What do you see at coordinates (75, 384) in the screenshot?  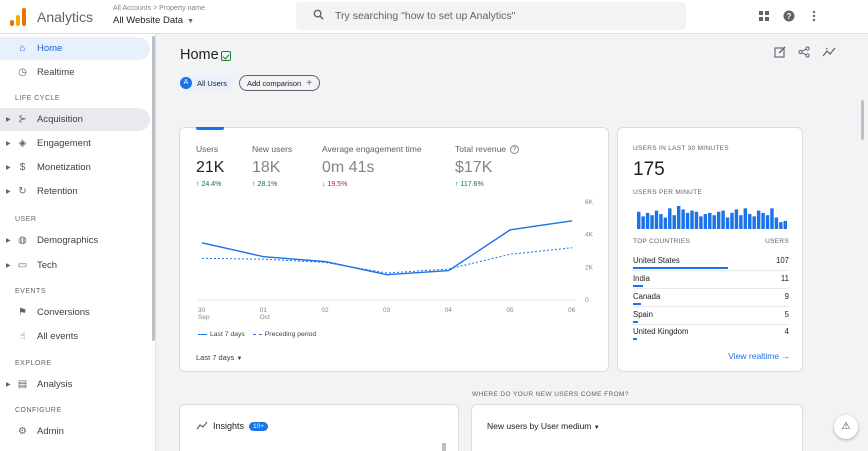 I see `sidebar-item-analysis: ▶ ▤ Analysis` at bounding box center [75, 384].